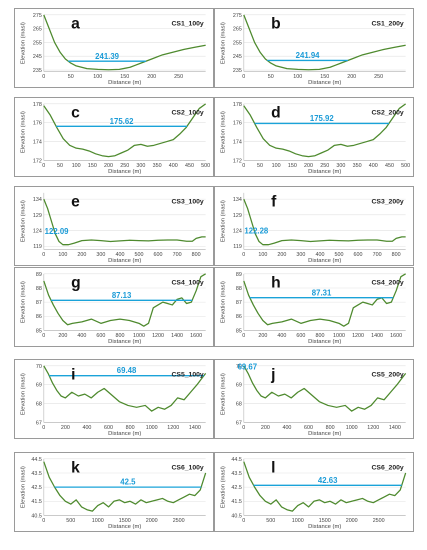  What do you see at coordinates (37, 247) in the screenshot?
I see `y-tick-label: 119` at bounding box center [37, 247].